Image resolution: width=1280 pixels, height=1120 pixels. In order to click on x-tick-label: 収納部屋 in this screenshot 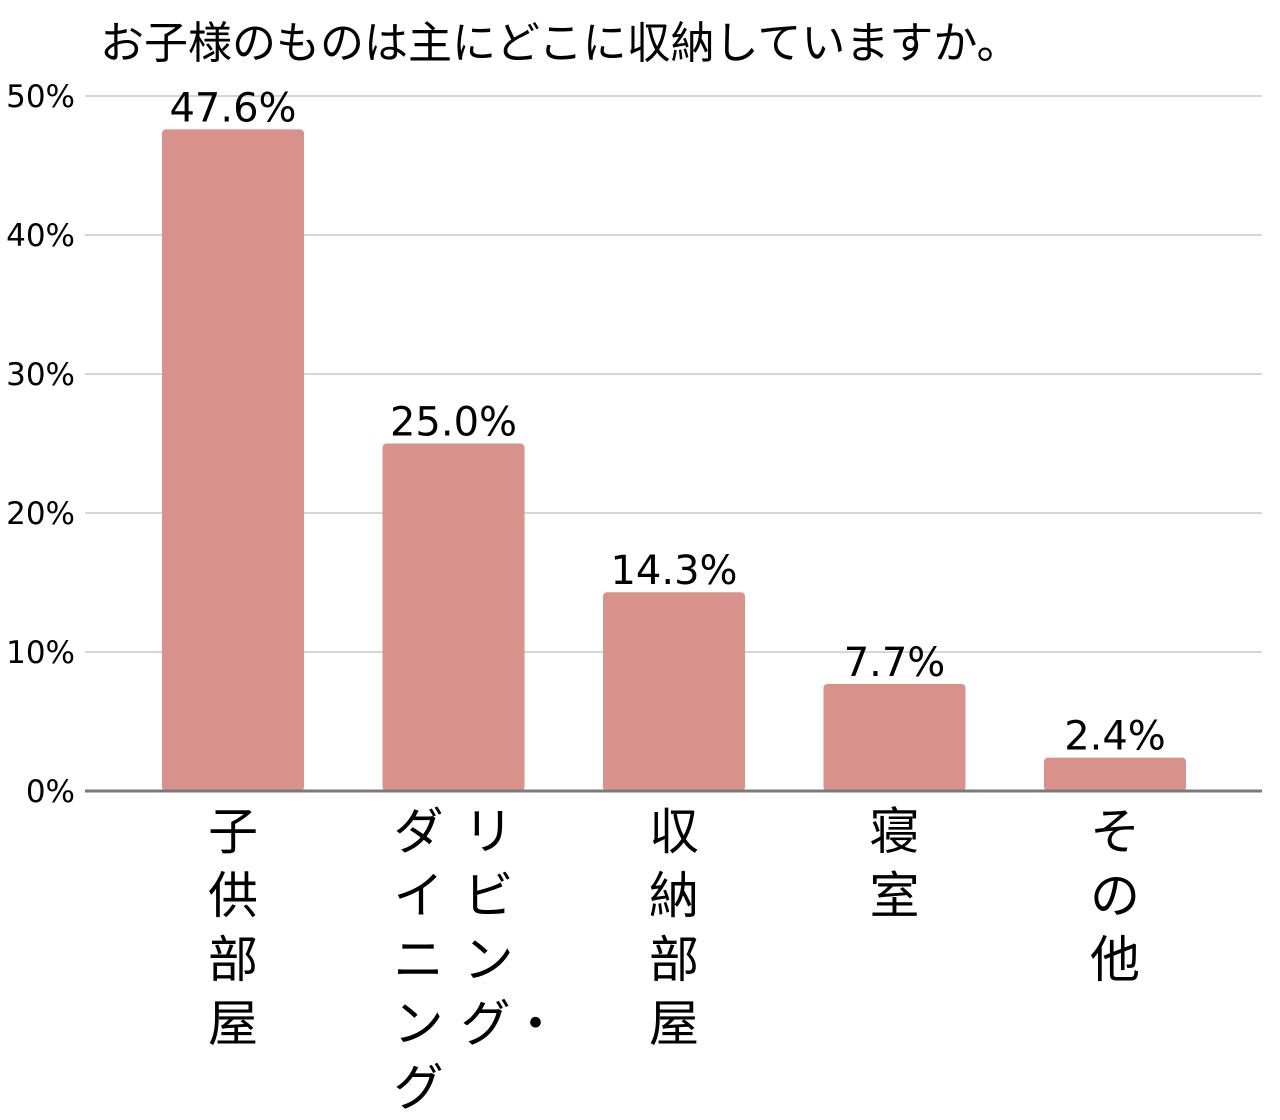, I will do `click(674, 928)`.